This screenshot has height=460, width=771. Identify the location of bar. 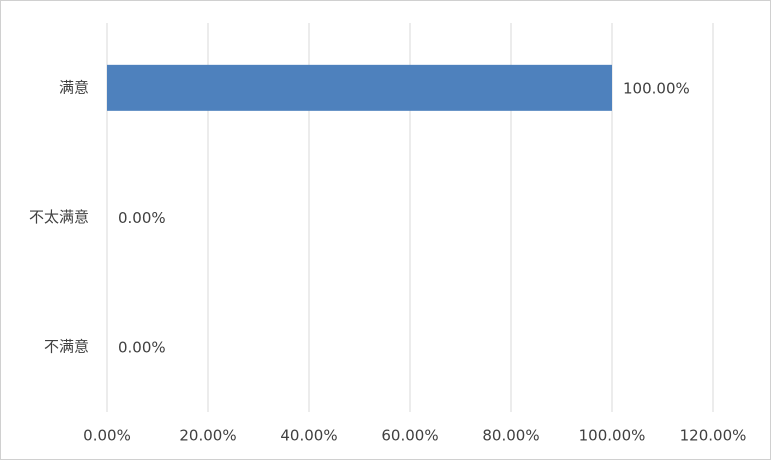
(359, 87).